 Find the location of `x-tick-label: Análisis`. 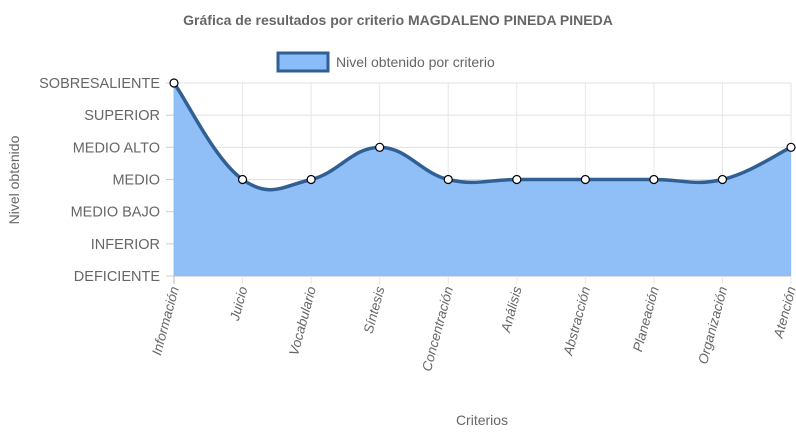

x-tick-label: Análisis is located at coordinates (511, 310).